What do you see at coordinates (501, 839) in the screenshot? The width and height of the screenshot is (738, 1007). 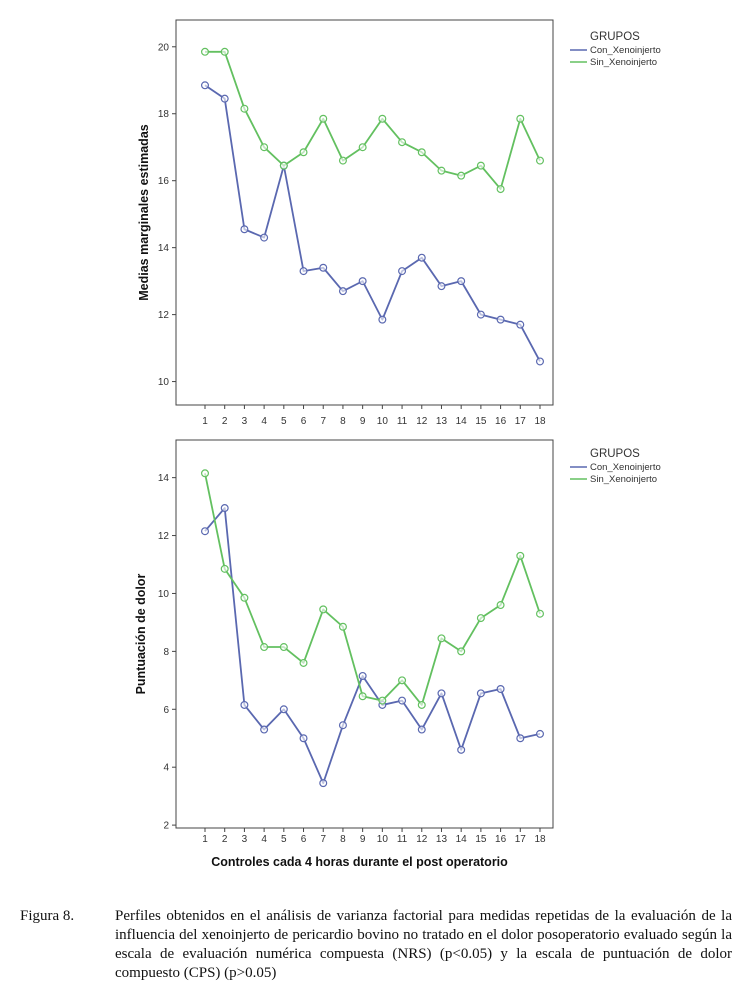 I see `x-tick-label: 16` at bounding box center [501, 839].